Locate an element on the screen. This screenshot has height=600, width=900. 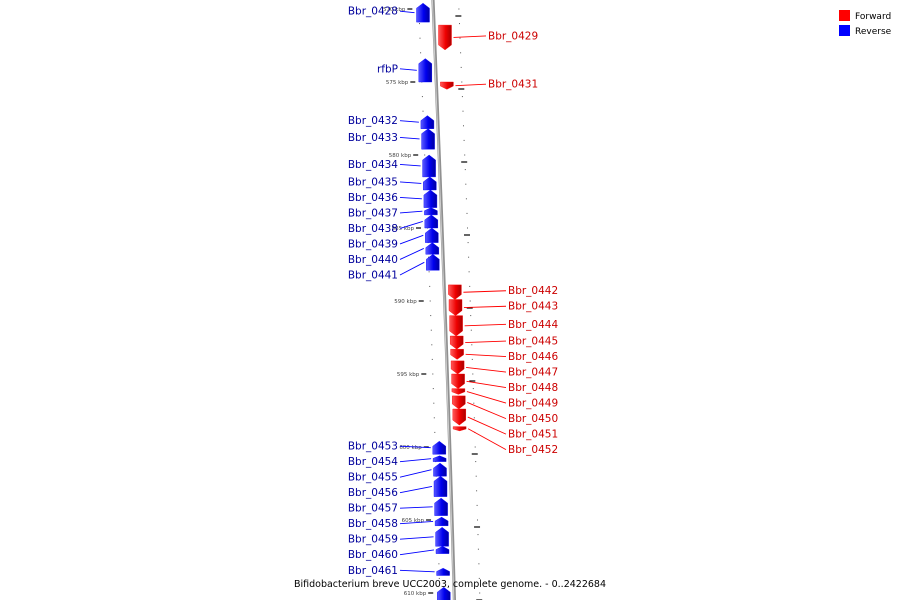
gene-bbr_0458-leader is located at coordinates (416, 523).